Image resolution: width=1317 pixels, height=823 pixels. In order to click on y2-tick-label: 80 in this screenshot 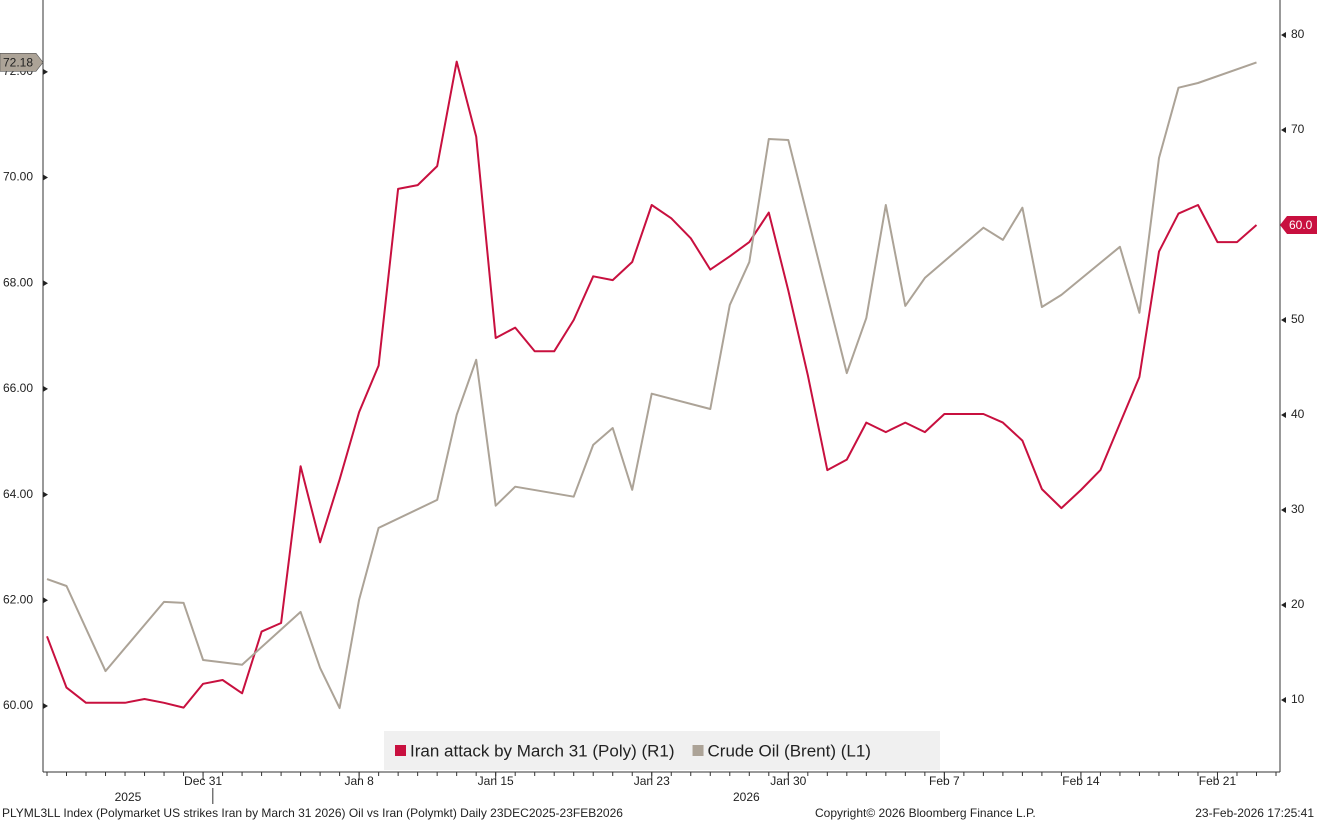, I will do `click(1298, 34)`.